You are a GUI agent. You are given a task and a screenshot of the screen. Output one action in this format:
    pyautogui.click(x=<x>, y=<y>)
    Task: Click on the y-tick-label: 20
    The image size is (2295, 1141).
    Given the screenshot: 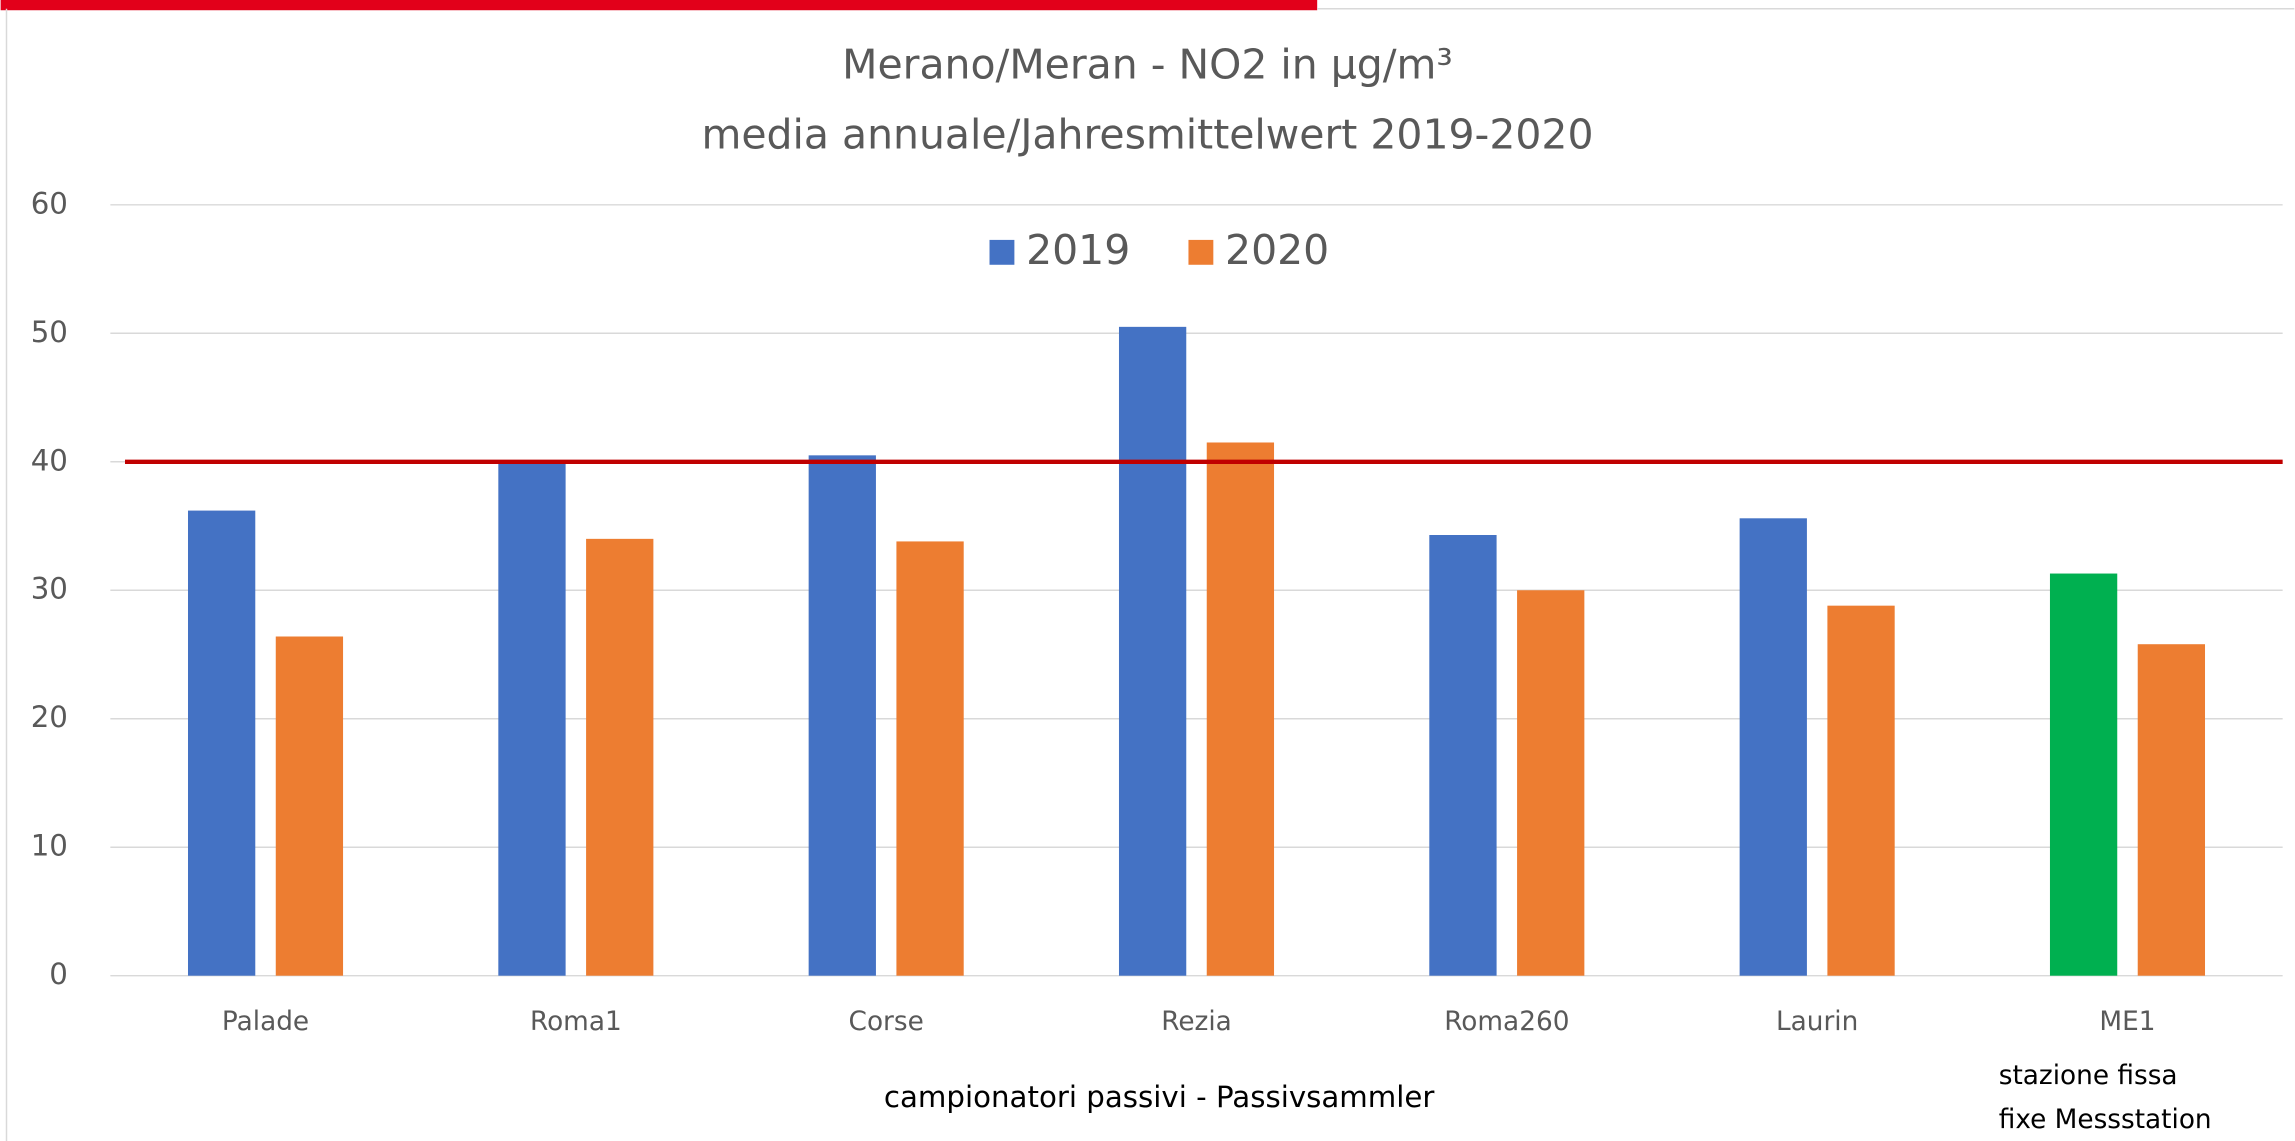 What is the action you would take?
    pyautogui.click(x=49, y=717)
    